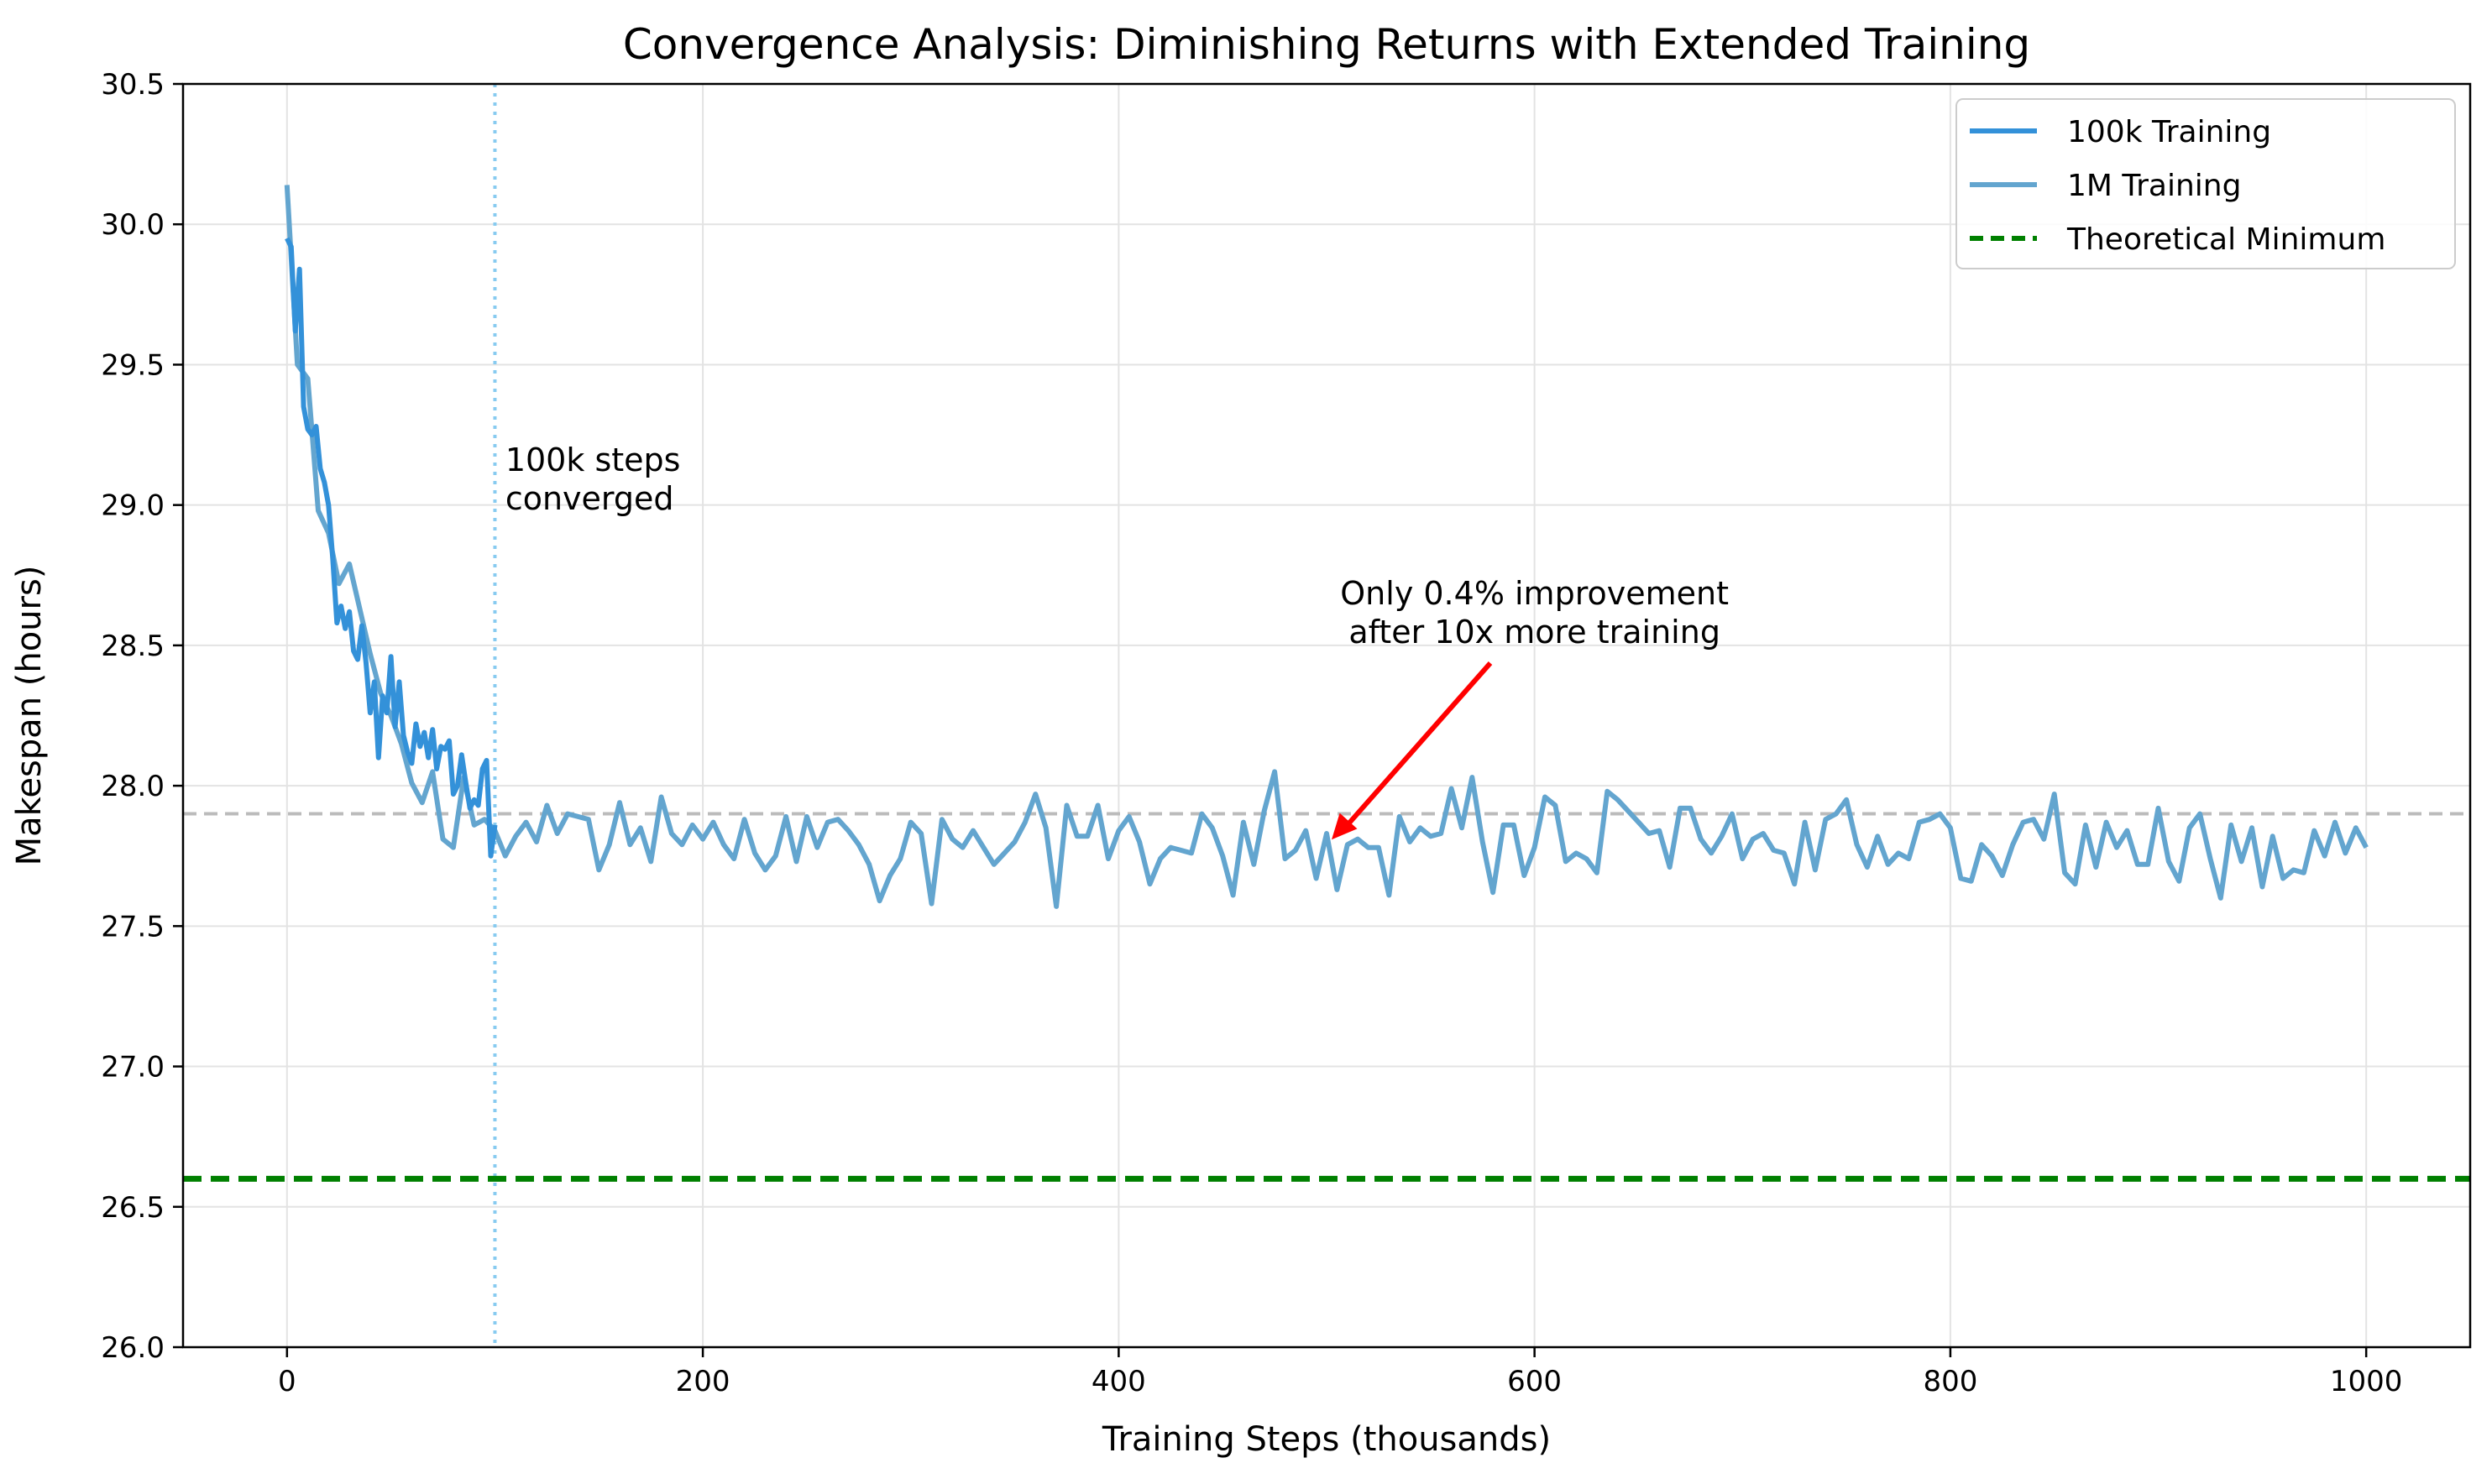 The width and height of the screenshot is (2492, 1484). What do you see at coordinates (391, 548) in the screenshot?
I see `series-100k-training` at bounding box center [391, 548].